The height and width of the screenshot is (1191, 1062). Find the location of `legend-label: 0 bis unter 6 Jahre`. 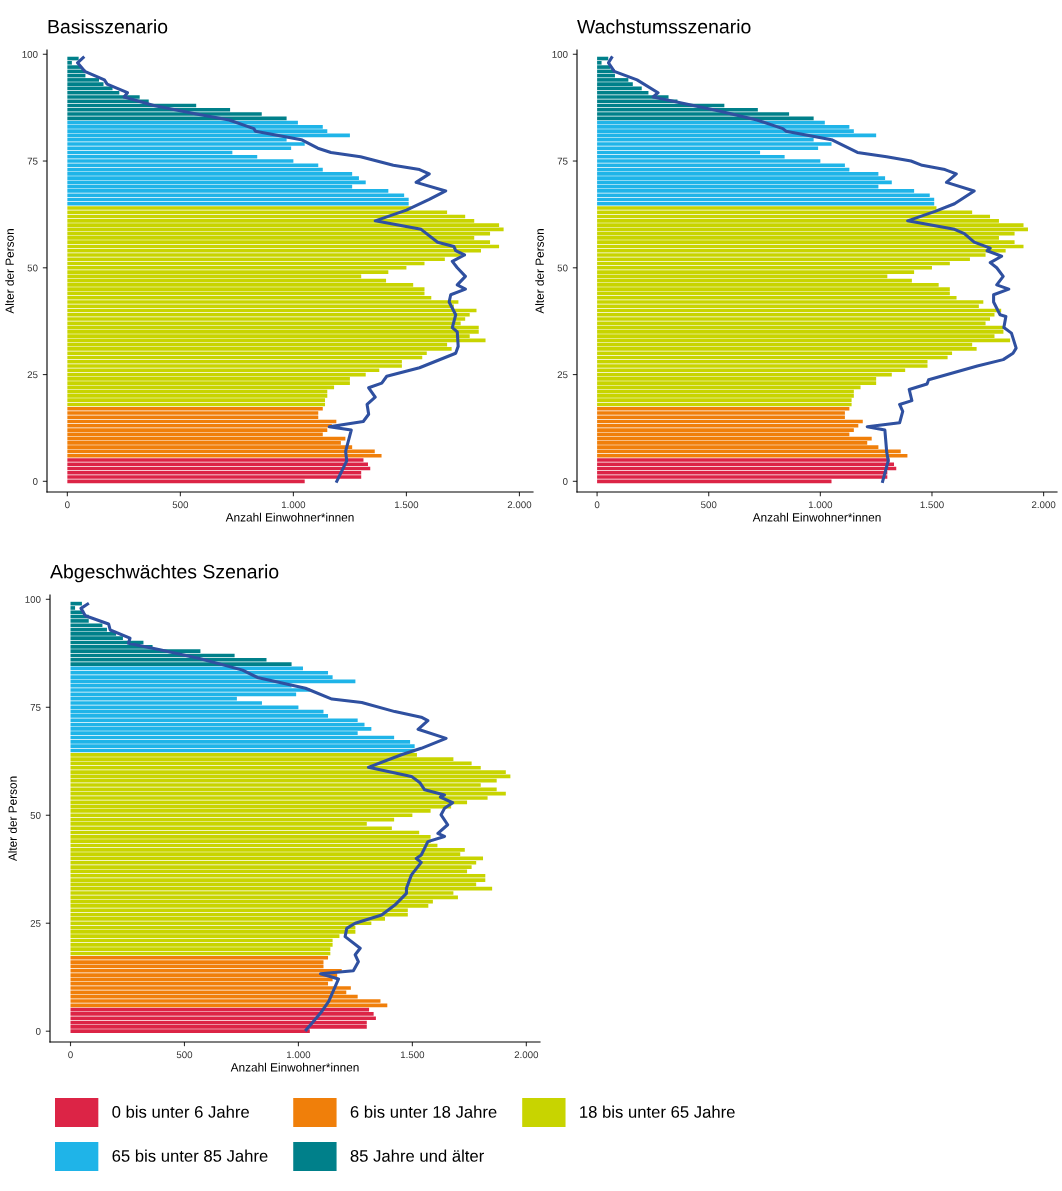

legend-label: 0 bis unter 6 Jahre is located at coordinates (180, 1111).